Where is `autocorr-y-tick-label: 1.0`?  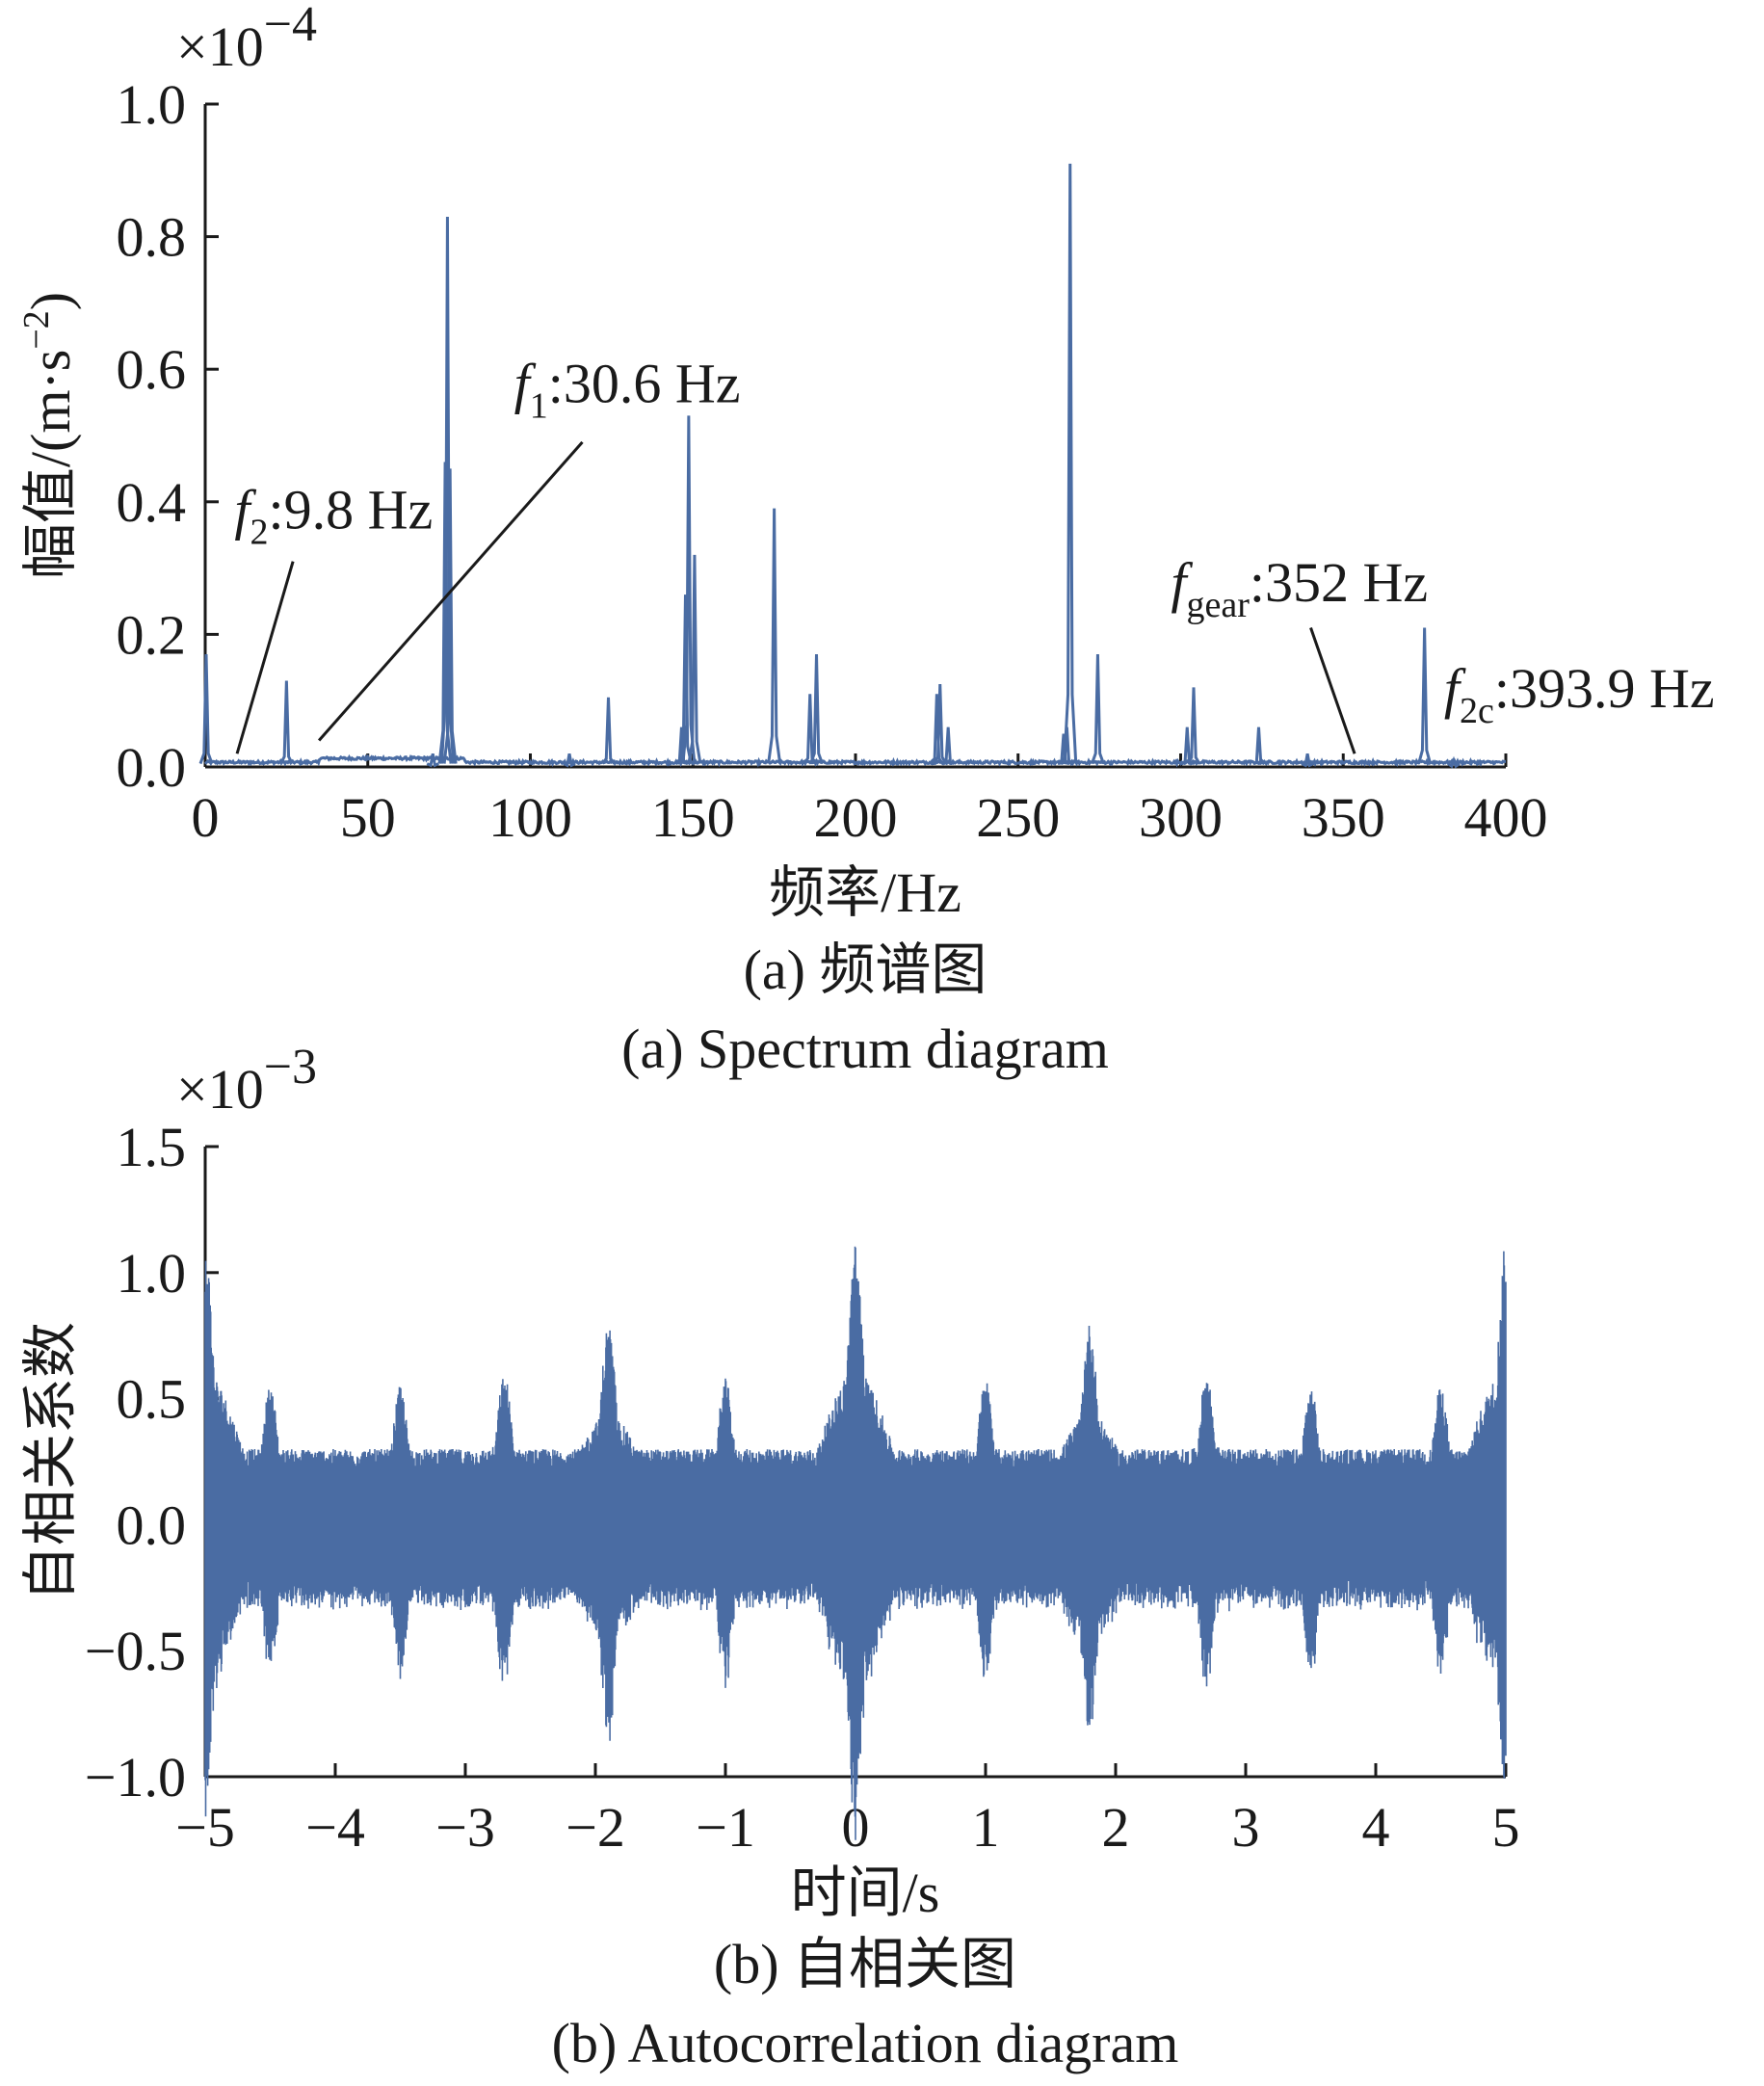 autocorr-y-tick-label: 1.0 is located at coordinates (152, 1273).